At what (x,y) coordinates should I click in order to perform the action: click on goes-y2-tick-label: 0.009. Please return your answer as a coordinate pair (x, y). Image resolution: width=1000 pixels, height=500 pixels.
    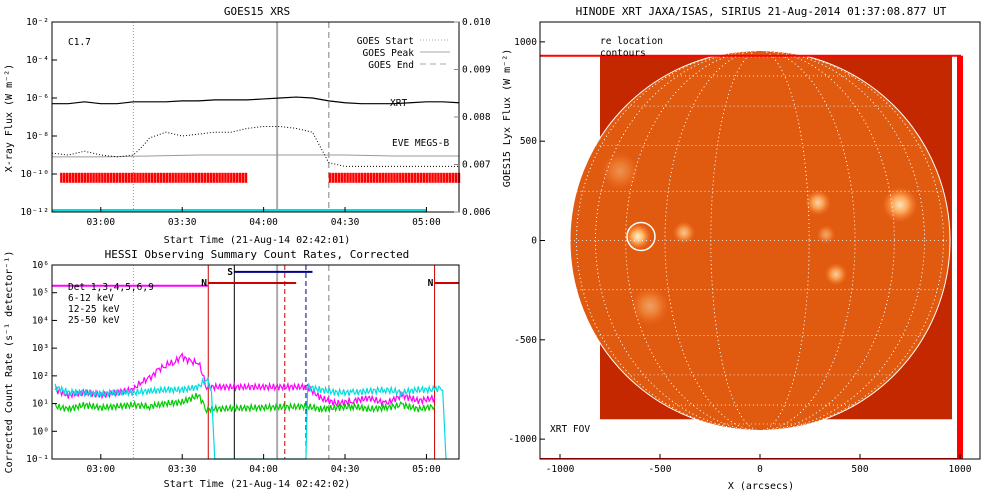
    Looking at the image, I should click on (476, 70).